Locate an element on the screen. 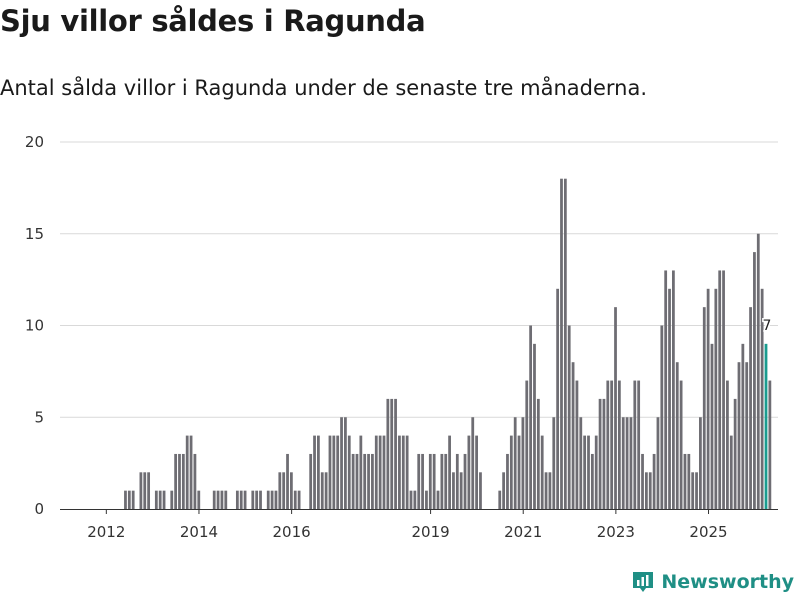  highlight-bar is located at coordinates (766, 426).